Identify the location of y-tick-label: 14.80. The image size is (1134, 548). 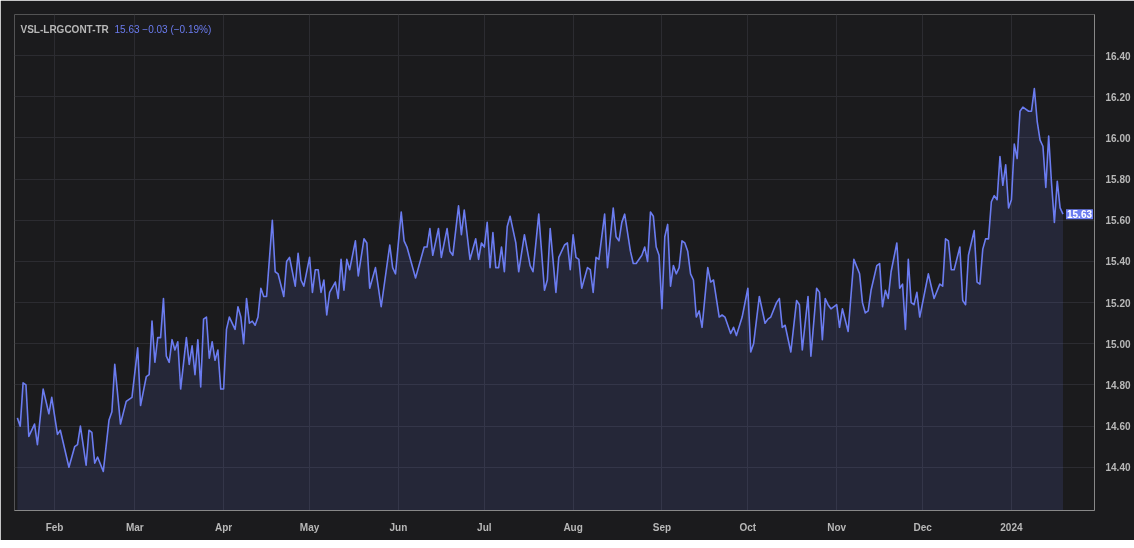
(1118, 385).